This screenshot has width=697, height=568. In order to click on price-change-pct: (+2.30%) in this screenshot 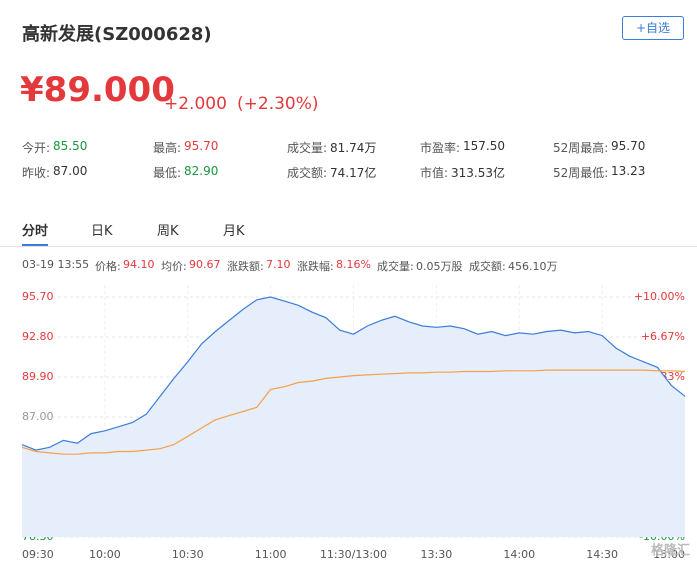, I will do `click(278, 104)`.